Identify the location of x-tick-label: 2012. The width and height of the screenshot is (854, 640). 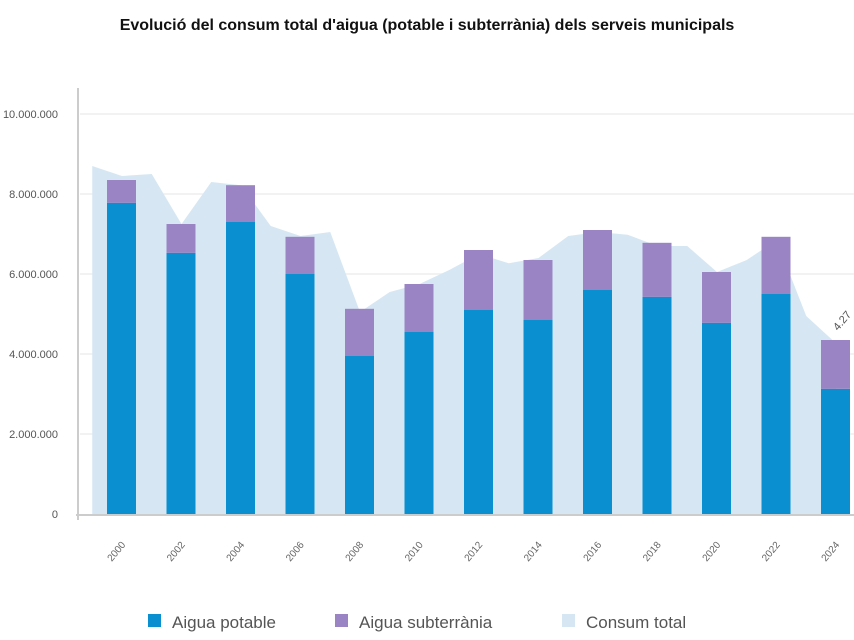
(474, 552).